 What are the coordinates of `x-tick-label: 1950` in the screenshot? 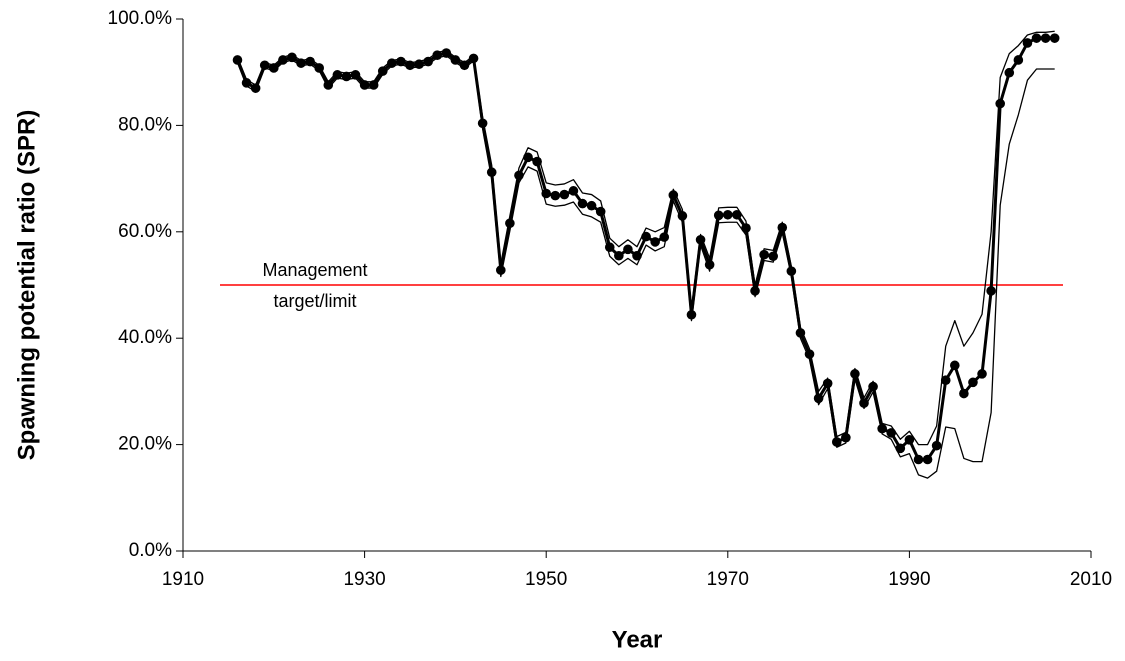 It's located at (546, 579).